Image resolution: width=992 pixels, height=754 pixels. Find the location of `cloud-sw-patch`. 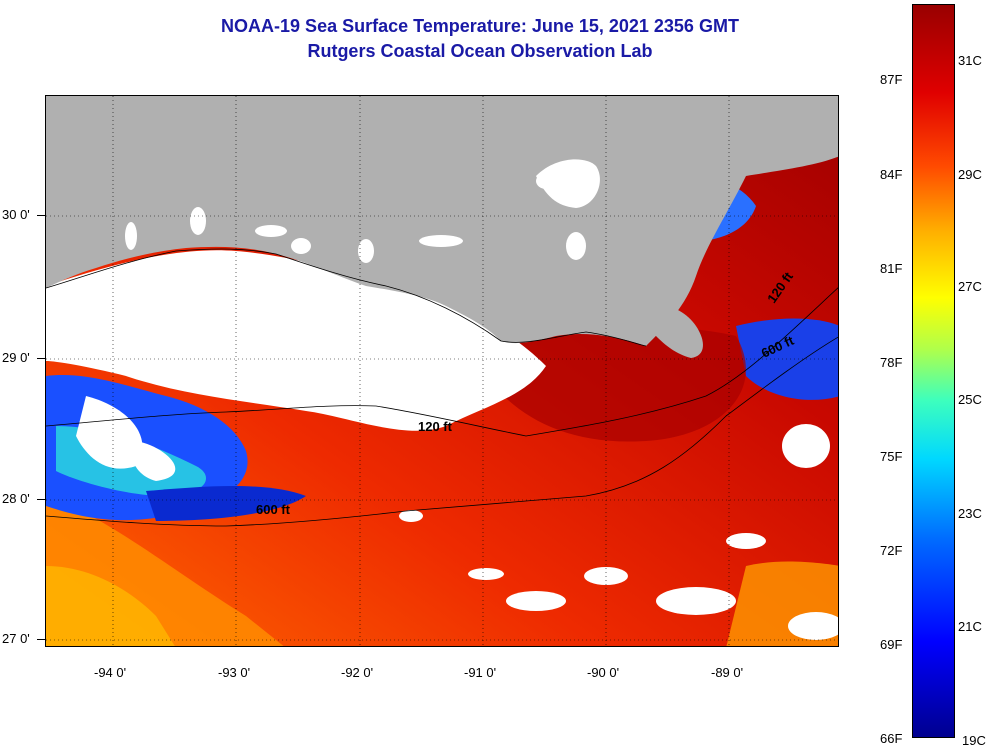

cloud-sw-patch is located at coordinates (154, 461).